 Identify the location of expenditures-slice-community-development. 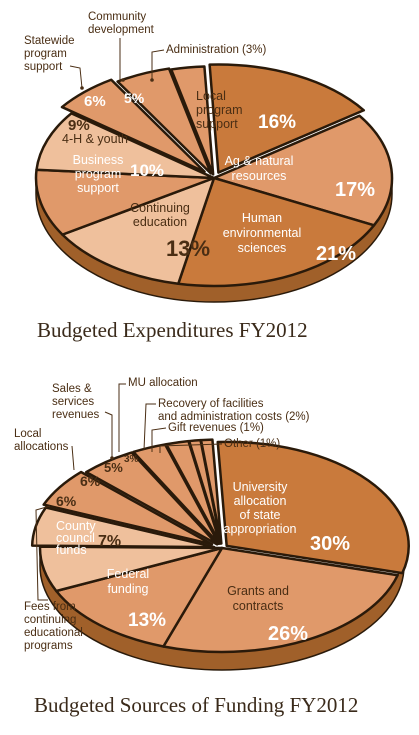
(164, 121).